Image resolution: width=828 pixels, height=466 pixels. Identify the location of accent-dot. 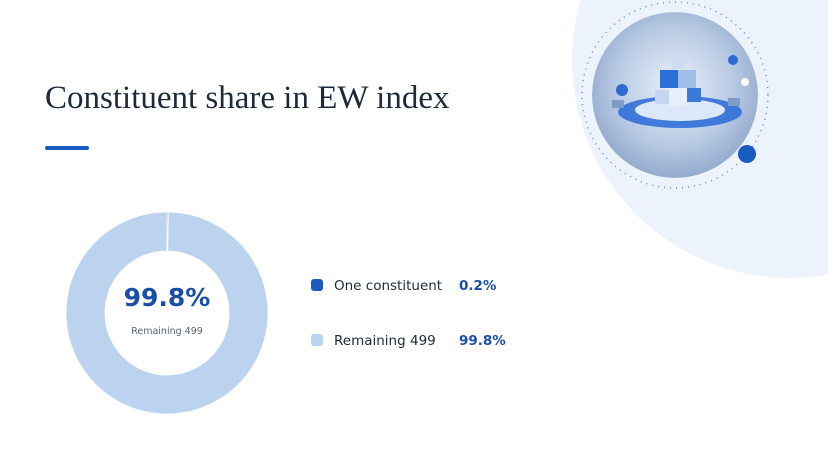
(747, 154).